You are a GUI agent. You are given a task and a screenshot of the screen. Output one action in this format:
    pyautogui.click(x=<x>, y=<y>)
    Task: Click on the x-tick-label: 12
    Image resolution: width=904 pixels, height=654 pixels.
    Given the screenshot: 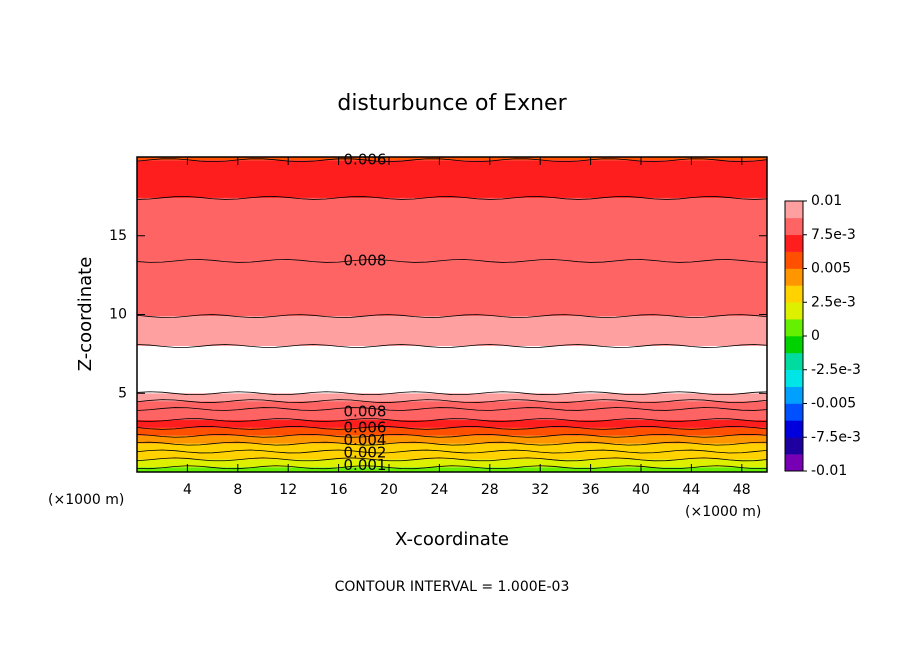 What is the action you would take?
    pyautogui.click(x=288, y=490)
    